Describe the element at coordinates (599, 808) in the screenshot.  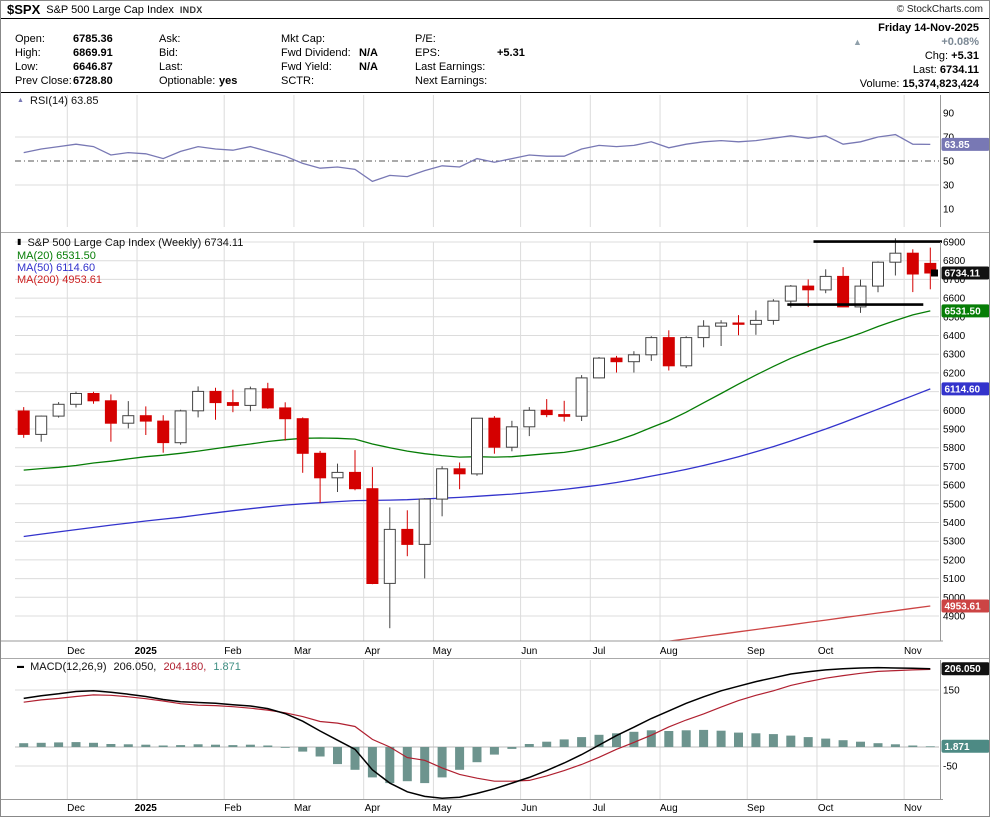
I see `month-label: Jul` at that location.